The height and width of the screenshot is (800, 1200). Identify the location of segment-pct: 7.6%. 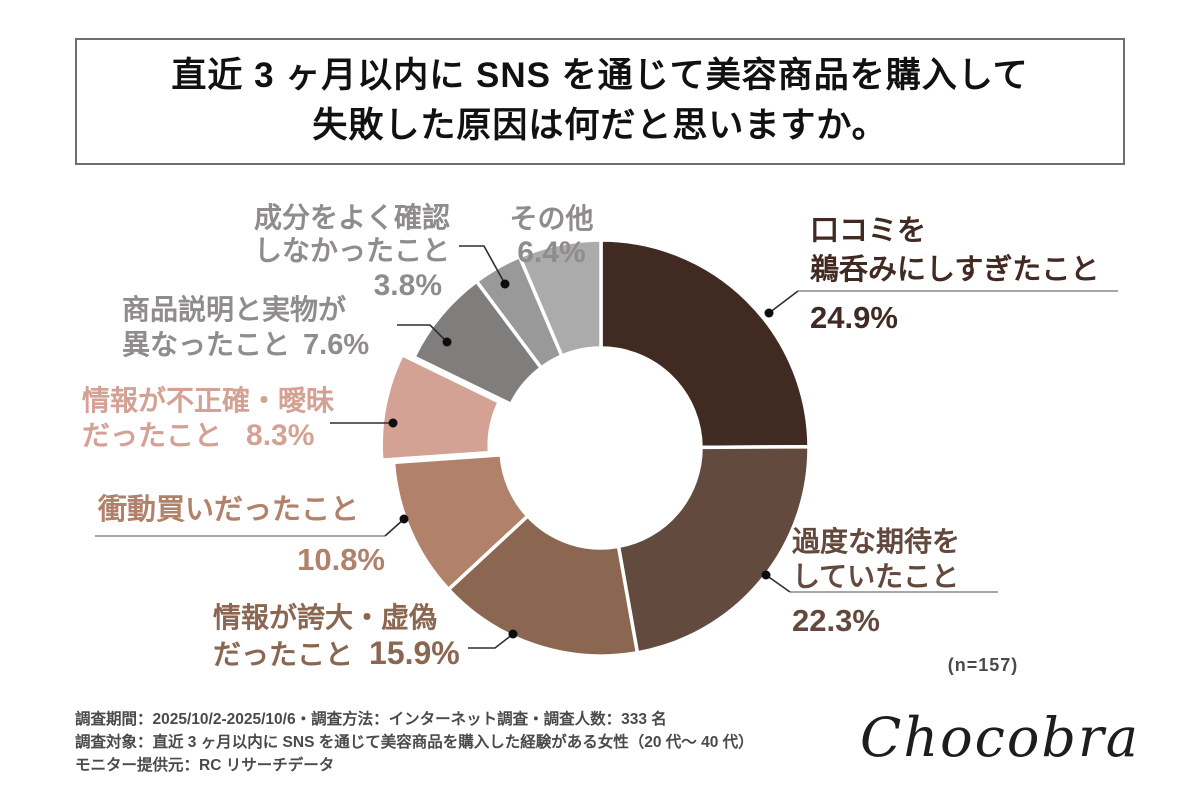
(336, 345).